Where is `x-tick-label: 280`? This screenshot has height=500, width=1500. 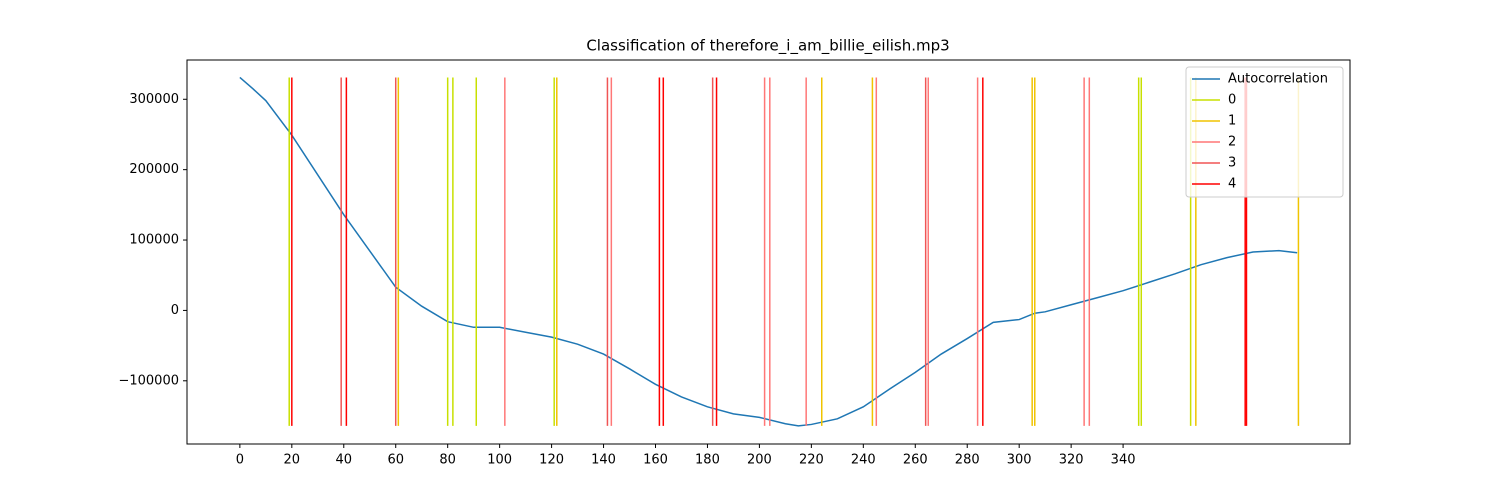 x-tick-label: 280 is located at coordinates (967, 460).